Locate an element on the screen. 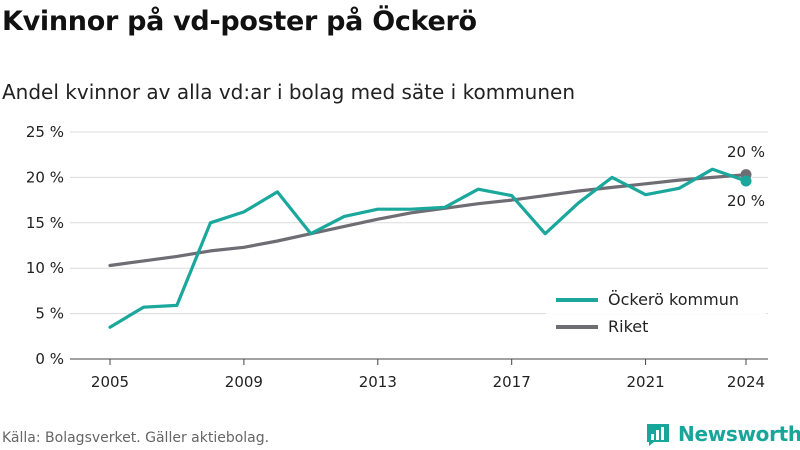 The height and width of the screenshot is (450, 800). x-tick-label: 2021 is located at coordinates (645, 382).